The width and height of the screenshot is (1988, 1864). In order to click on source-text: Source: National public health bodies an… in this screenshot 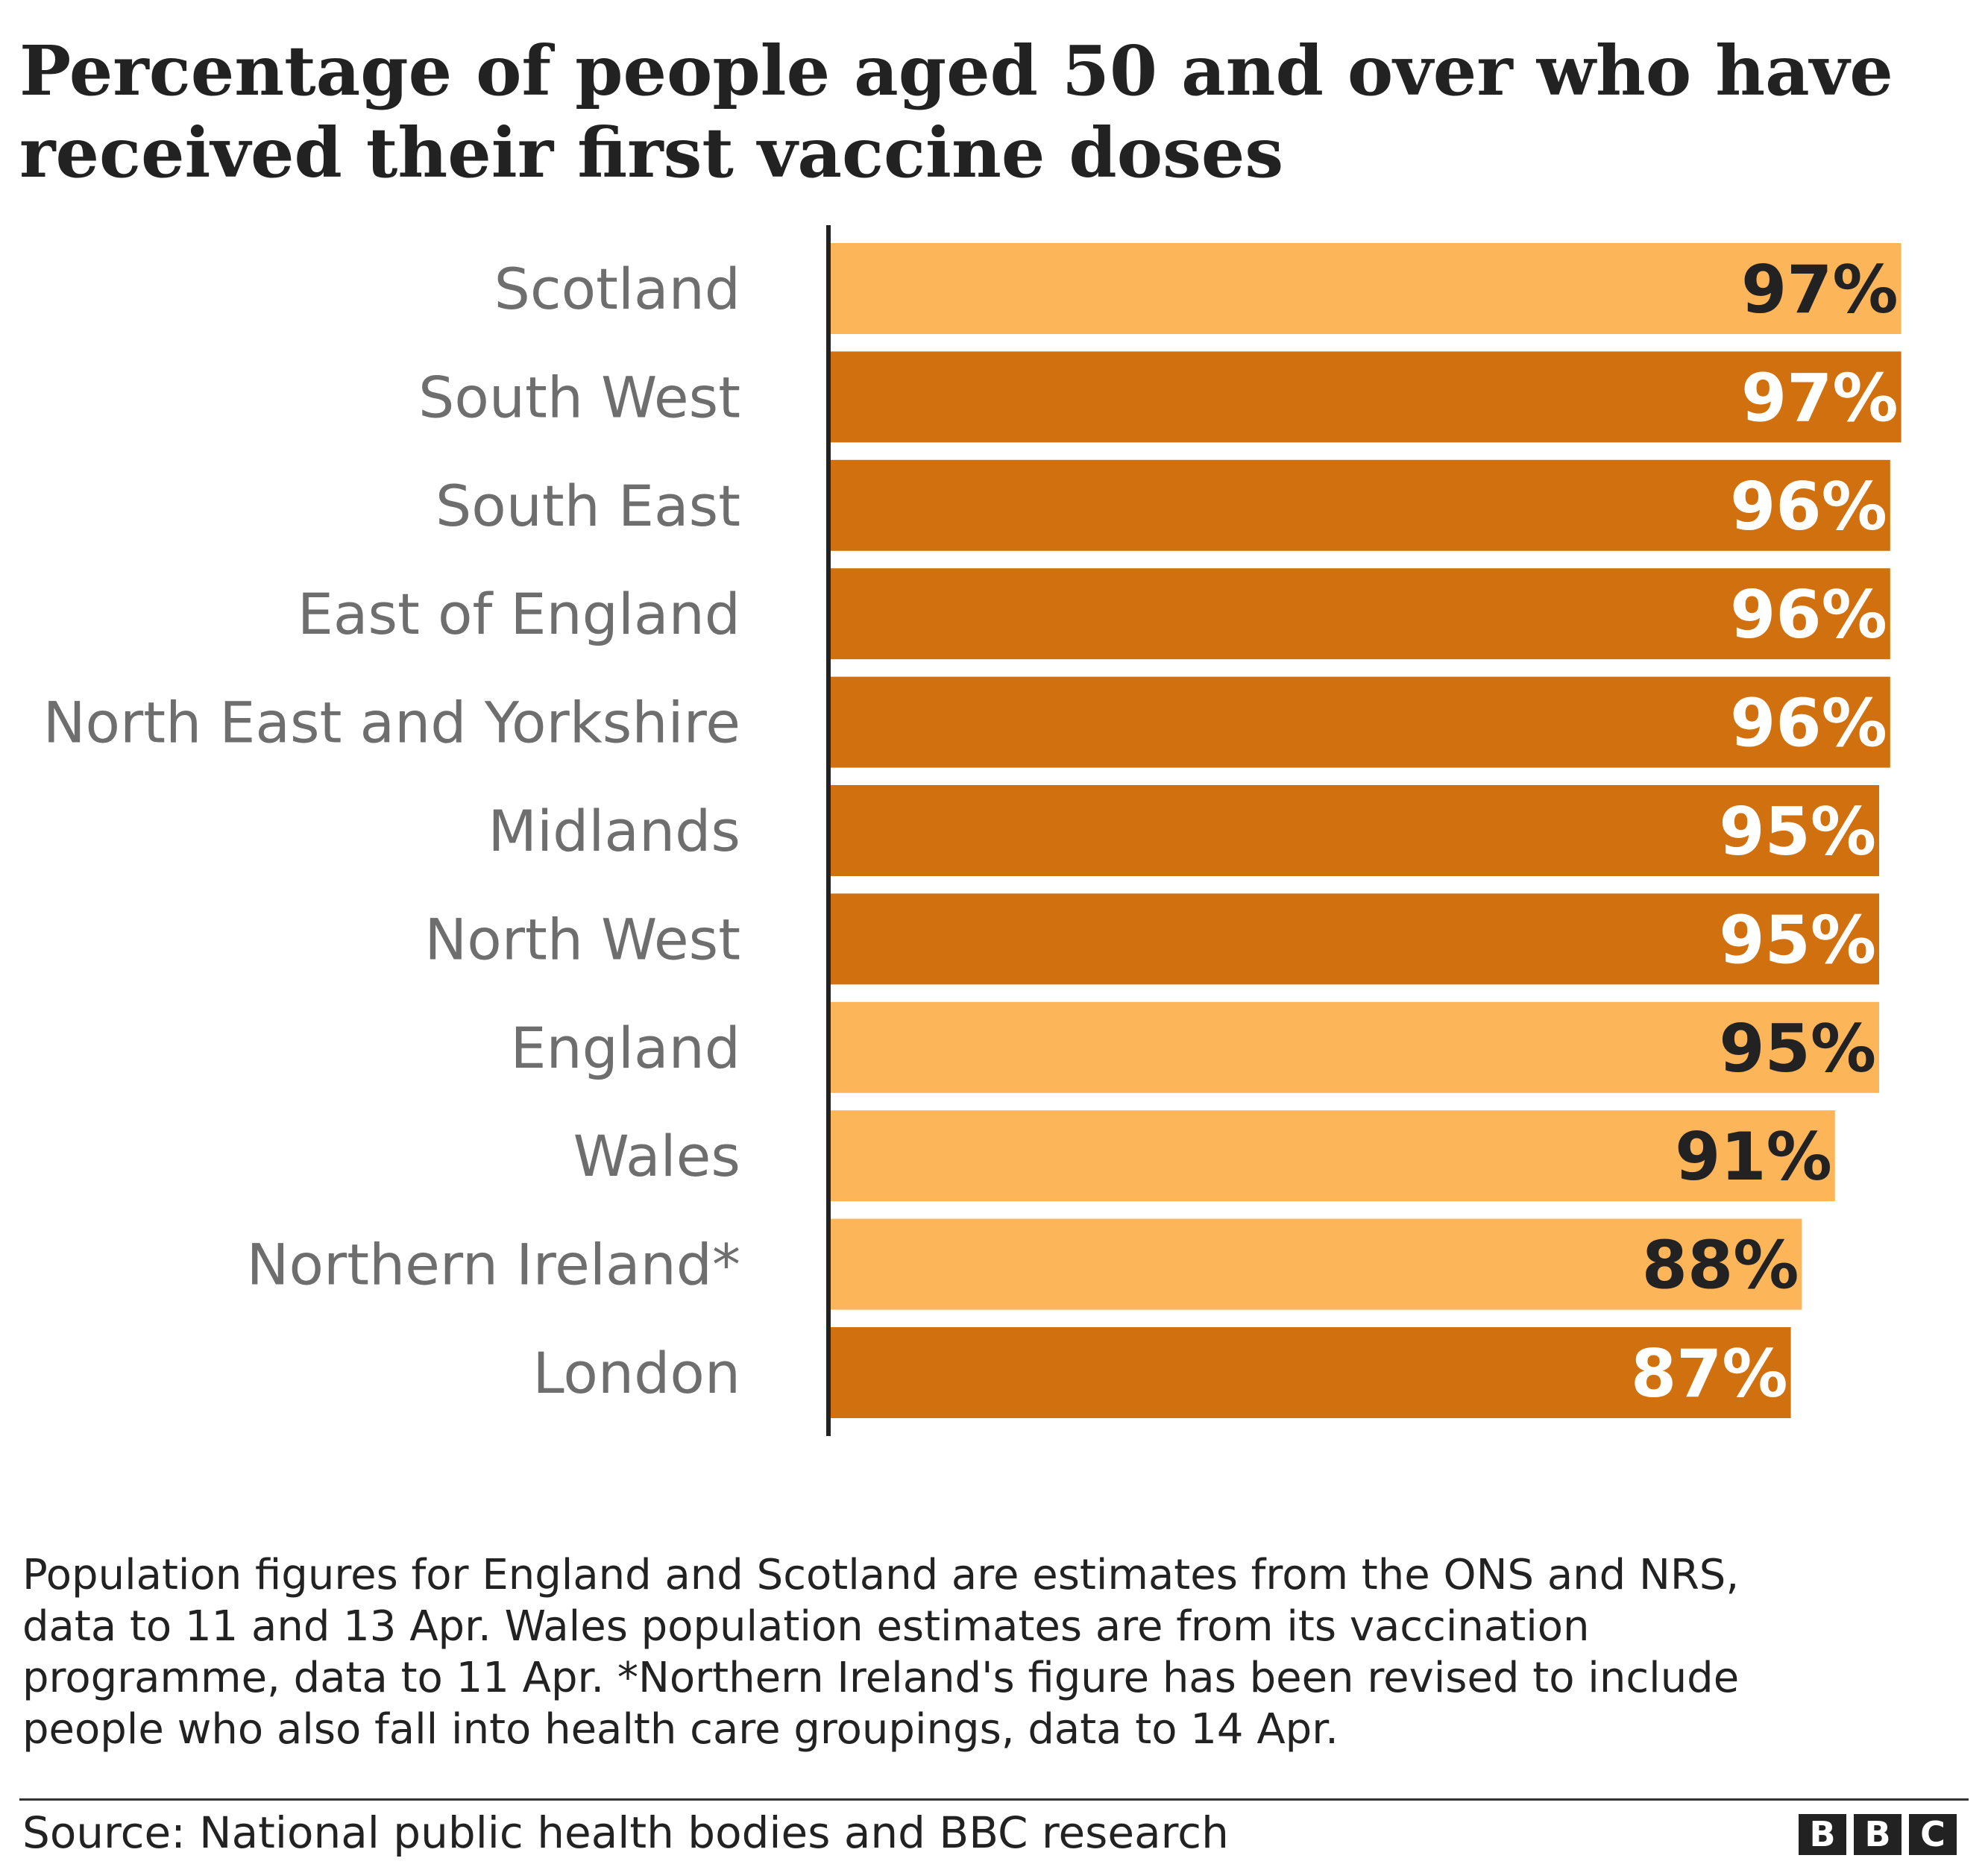, I will do `click(625, 1832)`.